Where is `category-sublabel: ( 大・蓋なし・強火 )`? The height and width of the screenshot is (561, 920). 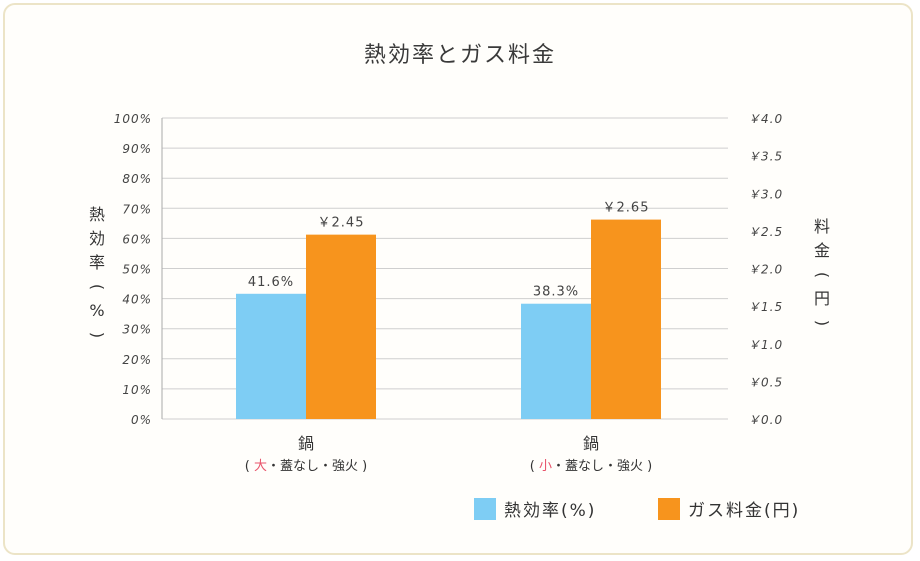
category-sublabel: ( 大・蓋なし・強火 ) is located at coordinates (306, 466).